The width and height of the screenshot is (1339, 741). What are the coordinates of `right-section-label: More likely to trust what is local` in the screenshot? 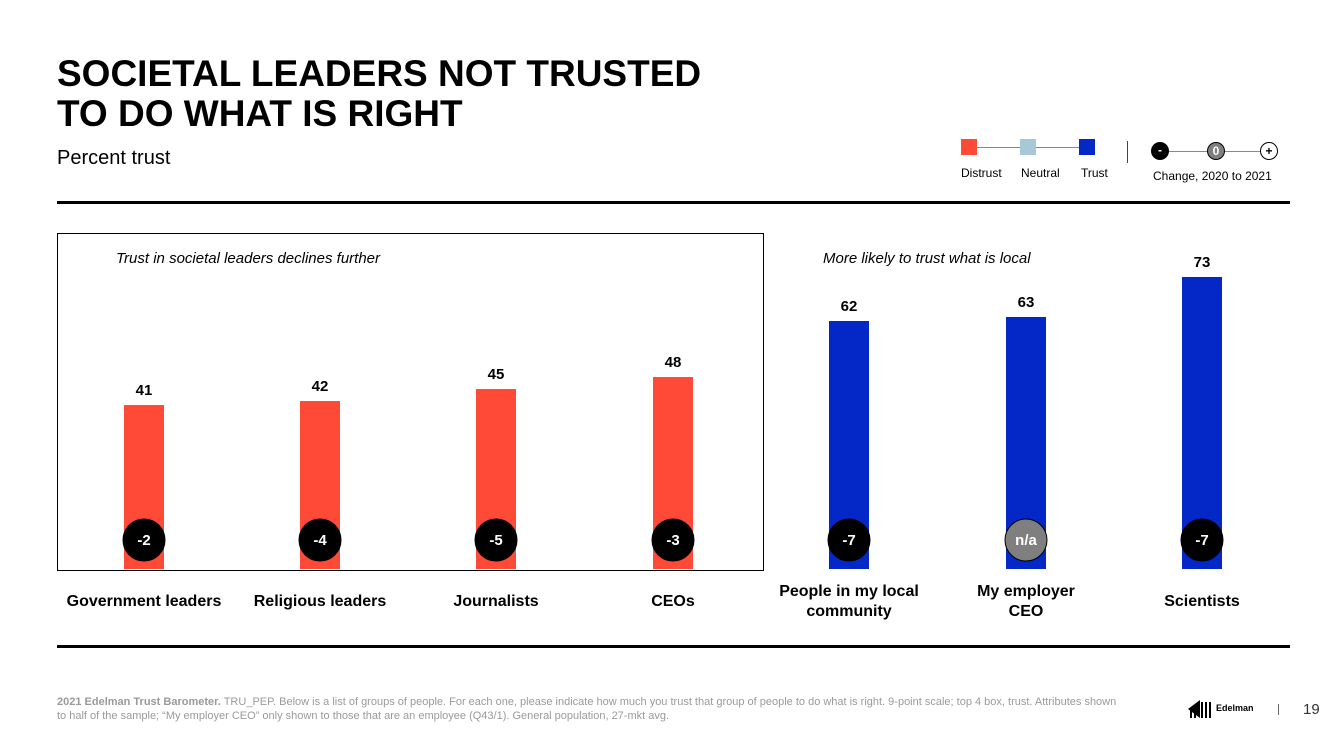 It's located at (927, 258).